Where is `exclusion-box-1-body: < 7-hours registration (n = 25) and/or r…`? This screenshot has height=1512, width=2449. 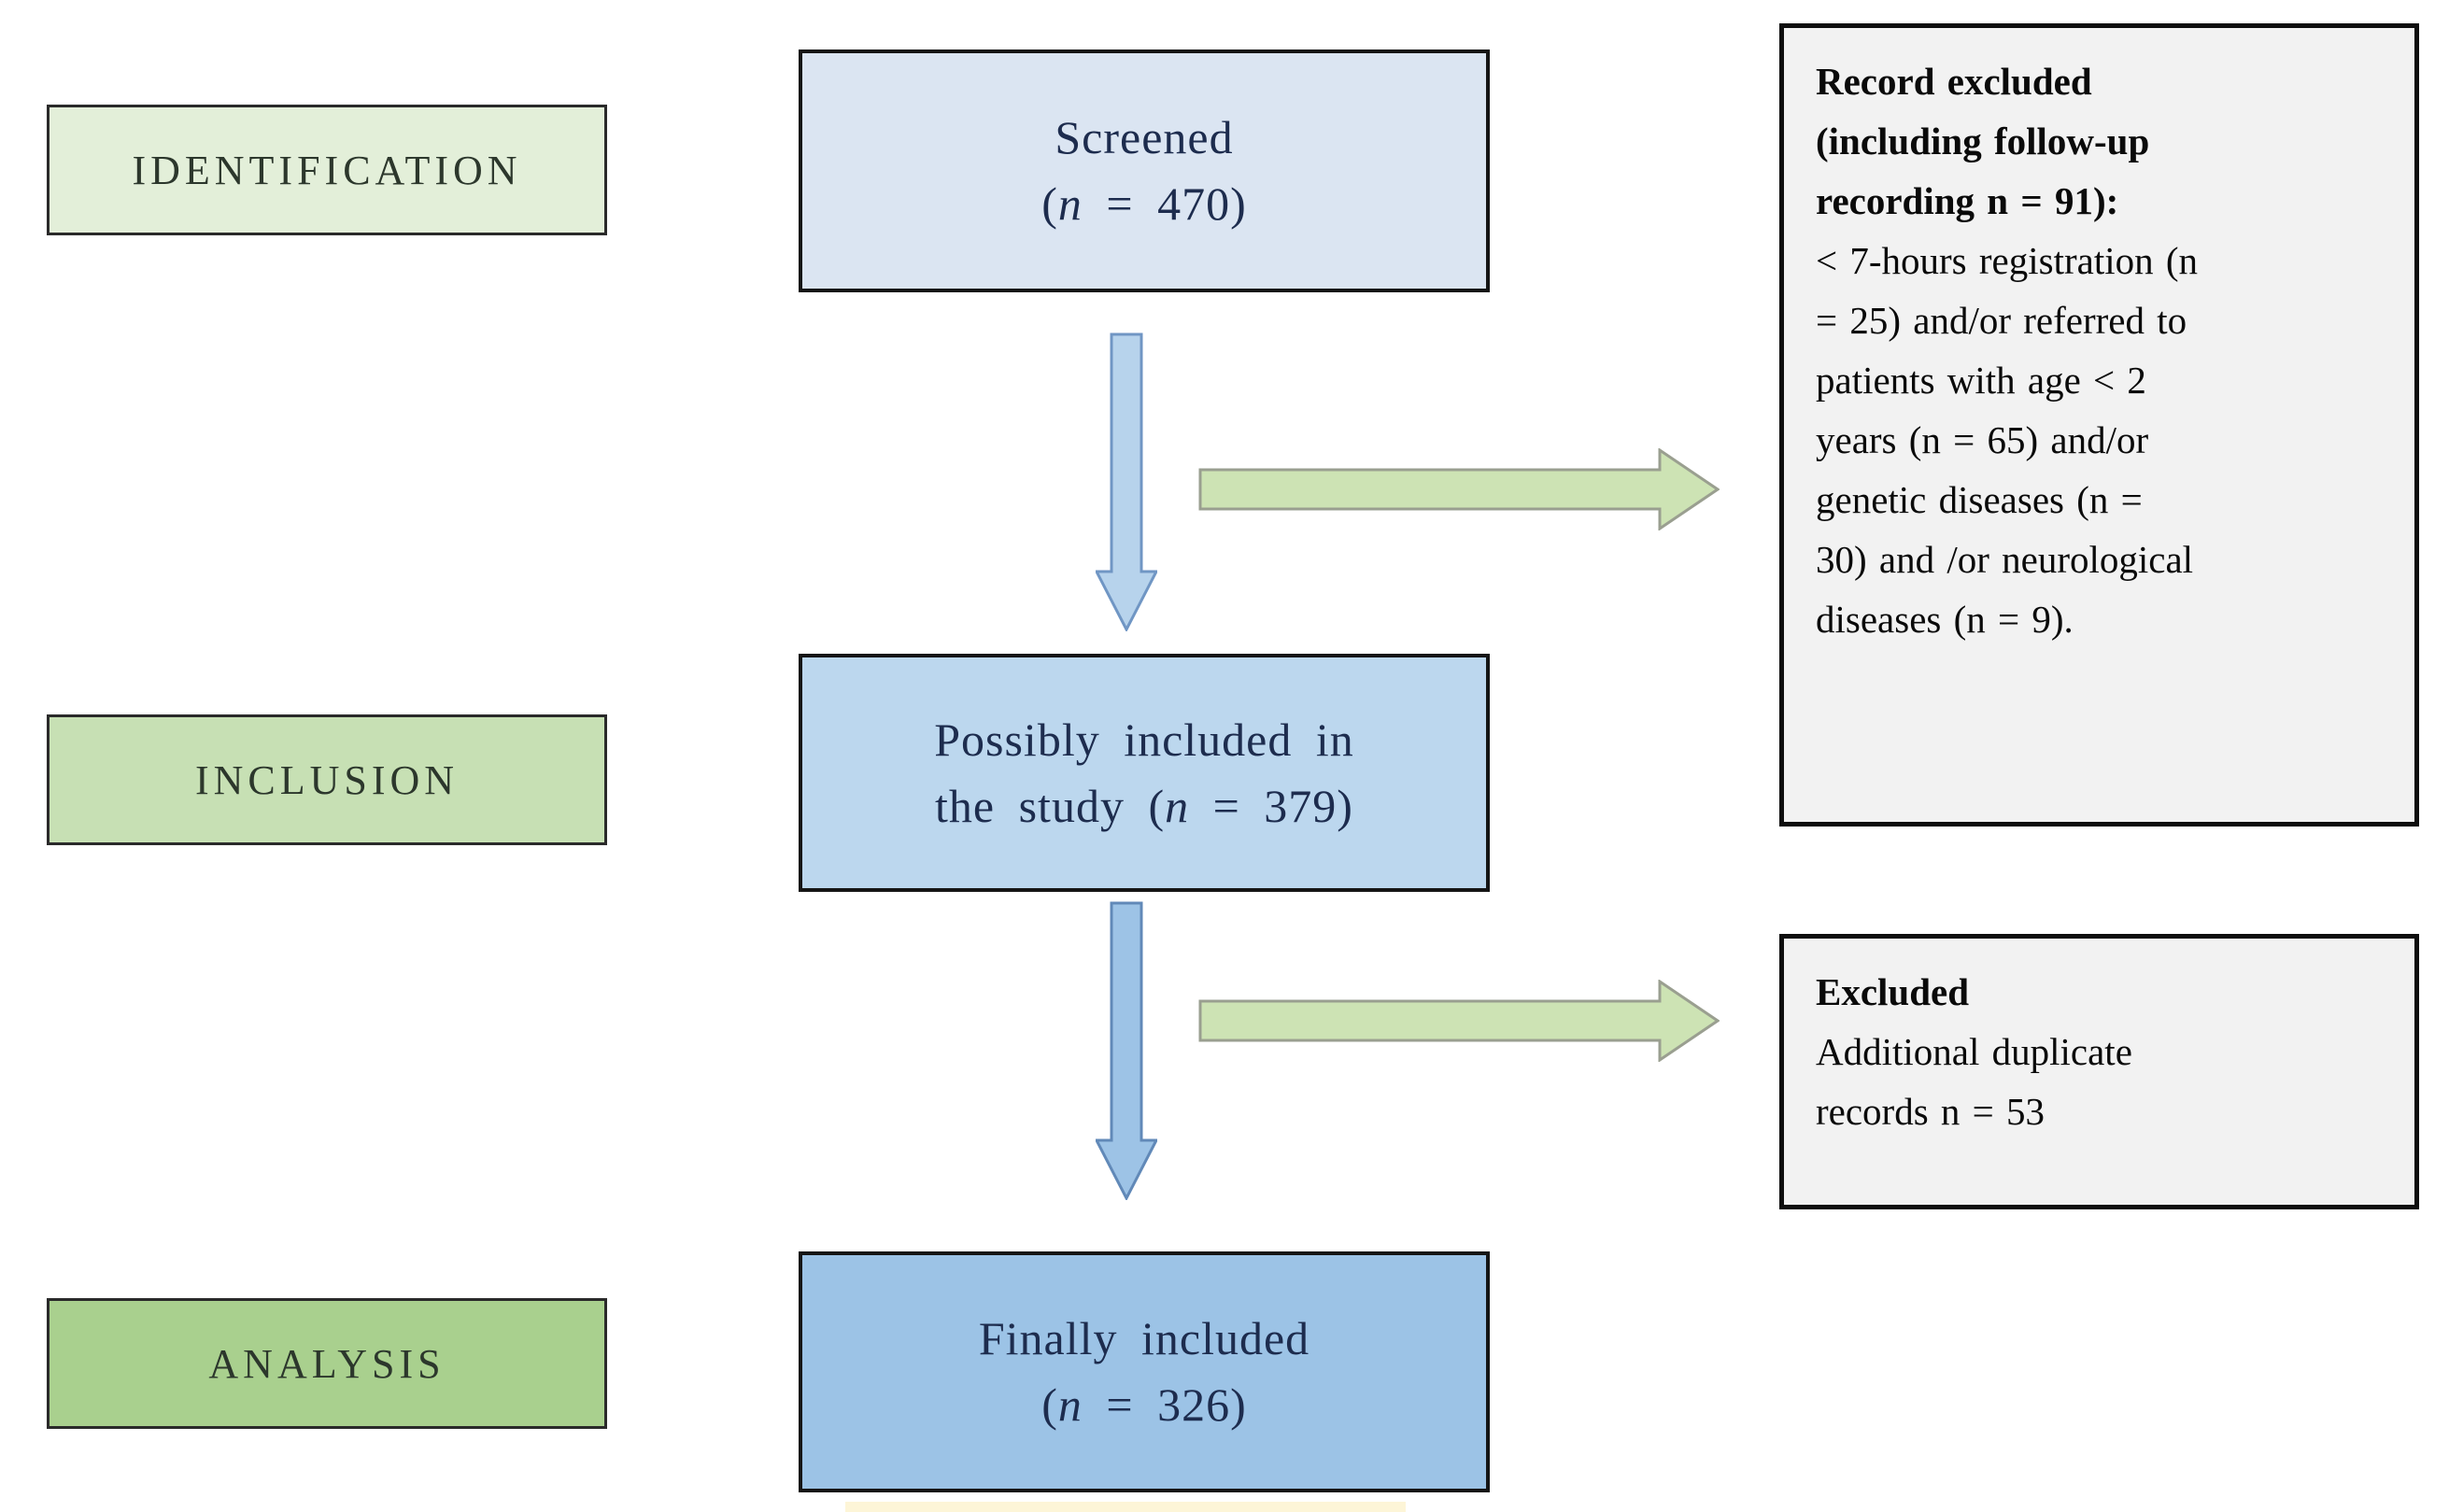
exclusion-box-1-body: < 7-hours registration (n = 25) and/or r… is located at coordinates (2007, 440).